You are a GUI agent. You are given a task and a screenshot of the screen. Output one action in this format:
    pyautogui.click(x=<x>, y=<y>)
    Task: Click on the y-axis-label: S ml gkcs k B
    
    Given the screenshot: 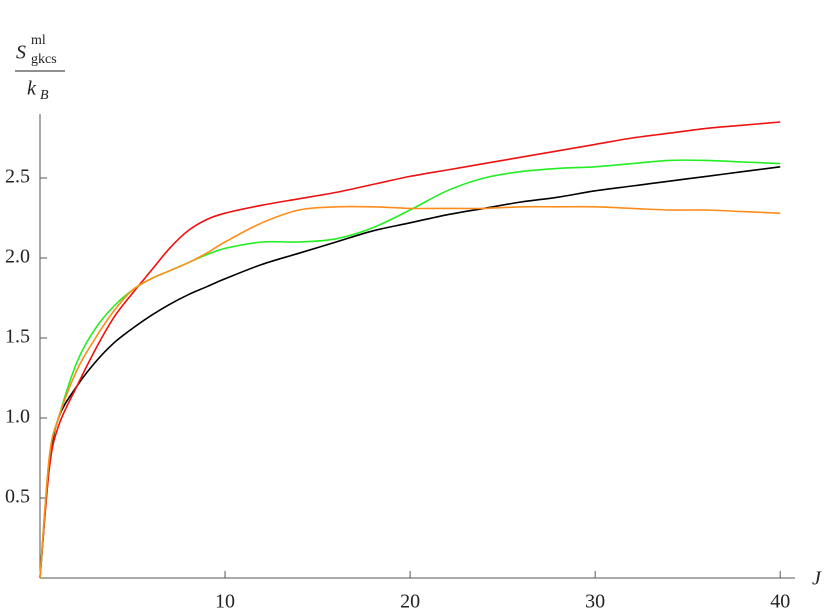 What is the action you would take?
    pyautogui.click(x=40, y=68)
    